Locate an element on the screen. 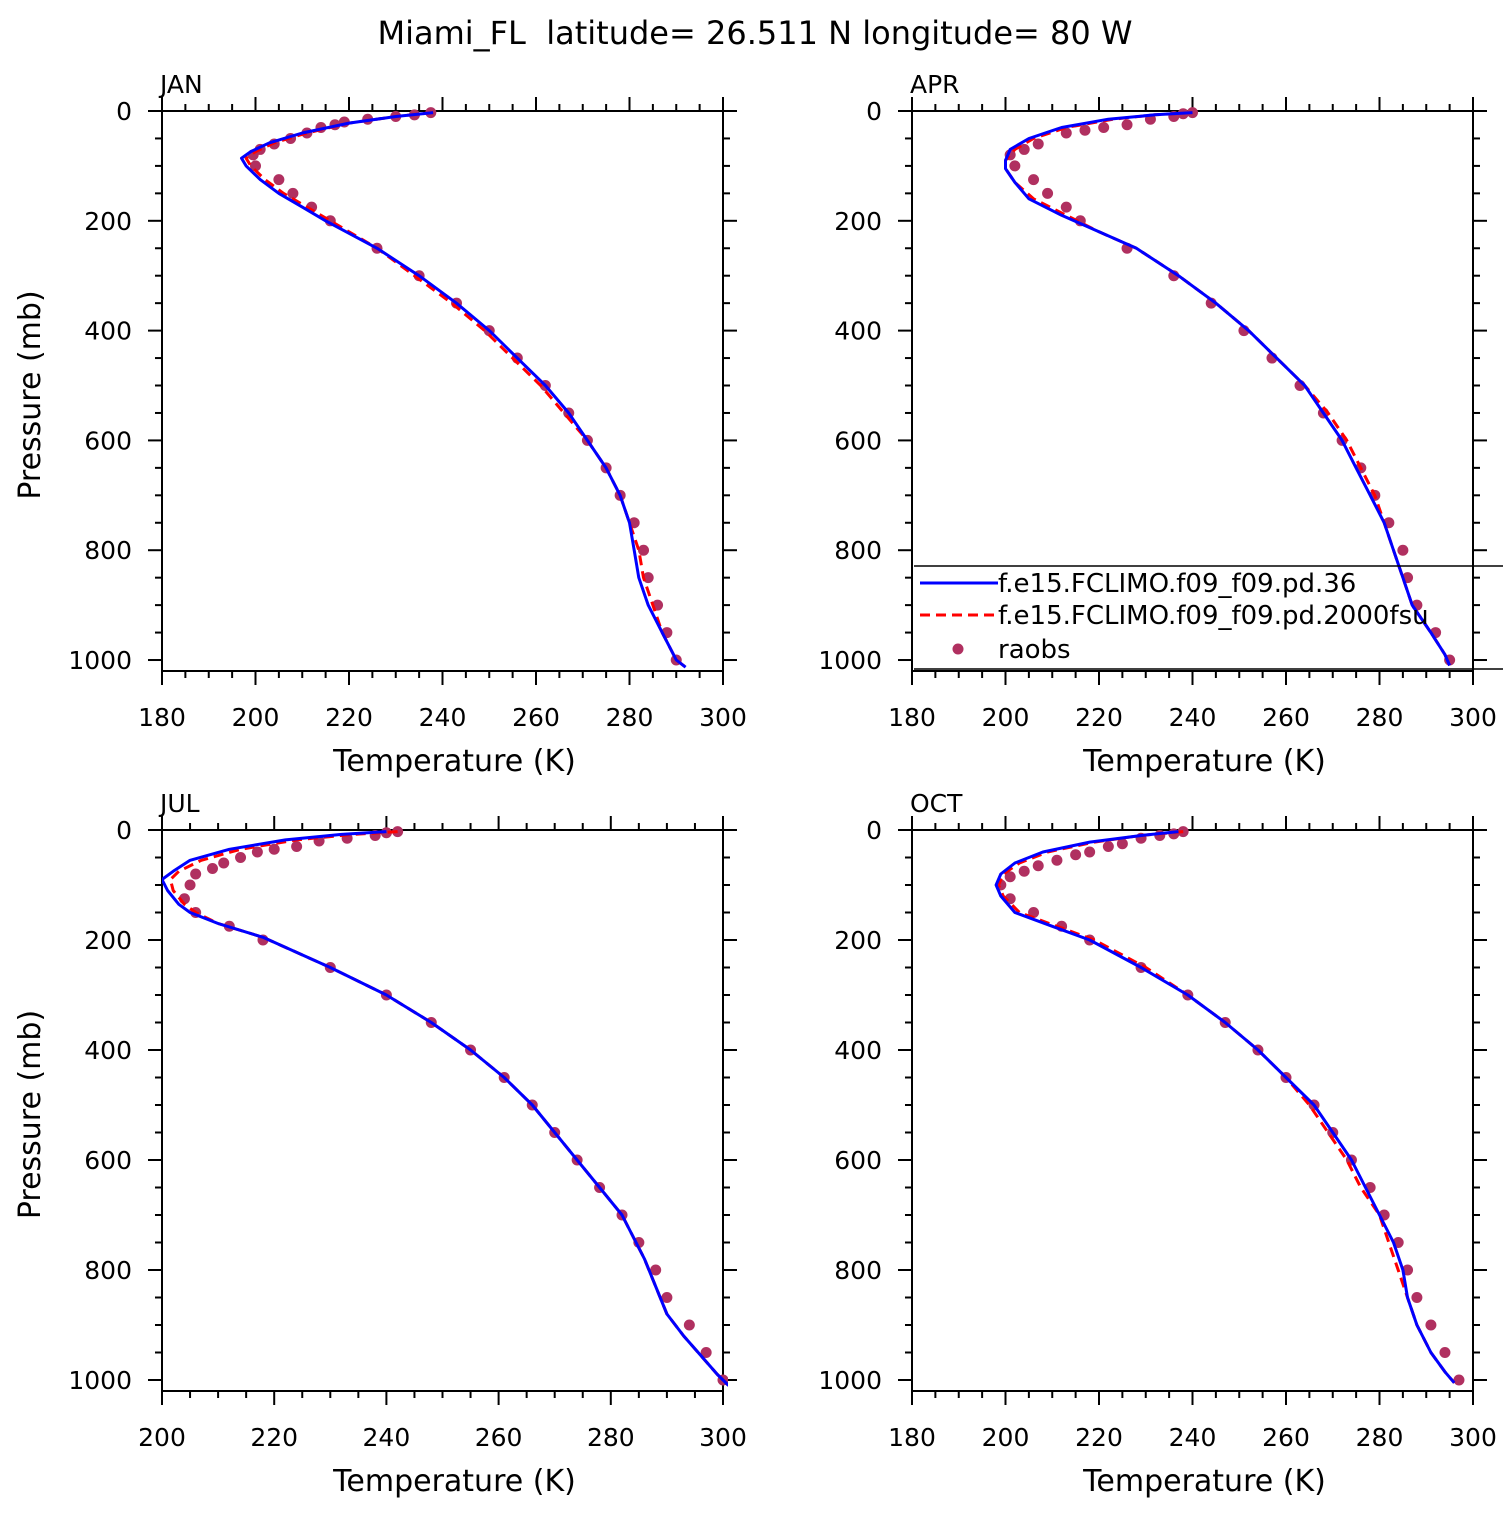  legend-label: f.e15.FCLIMO.f09_f09.pd.2000fsu is located at coordinates (1213, 616).